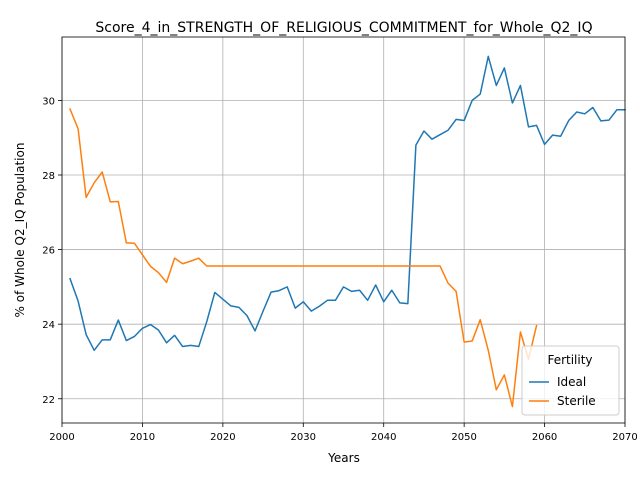 The width and height of the screenshot is (640, 484). Describe the element at coordinates (303, 437) in the screenshot. I see `x-tick-label: 2030` at that location.